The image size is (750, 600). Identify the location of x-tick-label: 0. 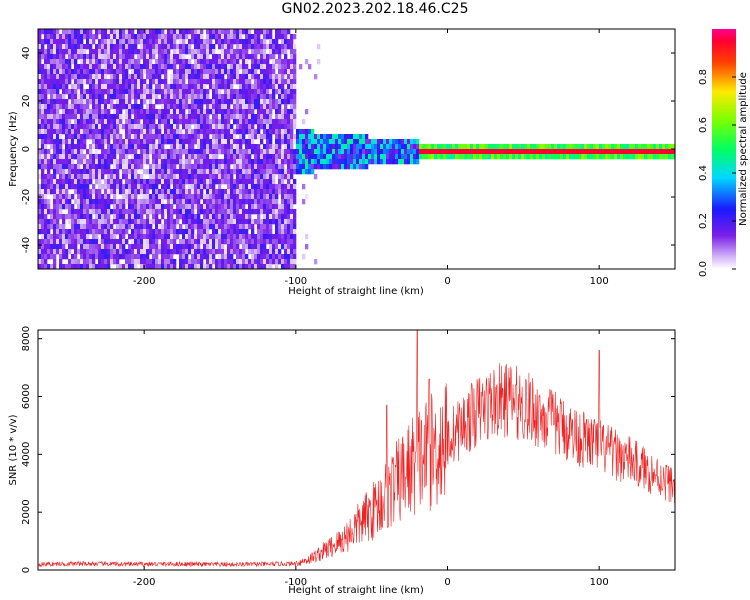
(447, 281).